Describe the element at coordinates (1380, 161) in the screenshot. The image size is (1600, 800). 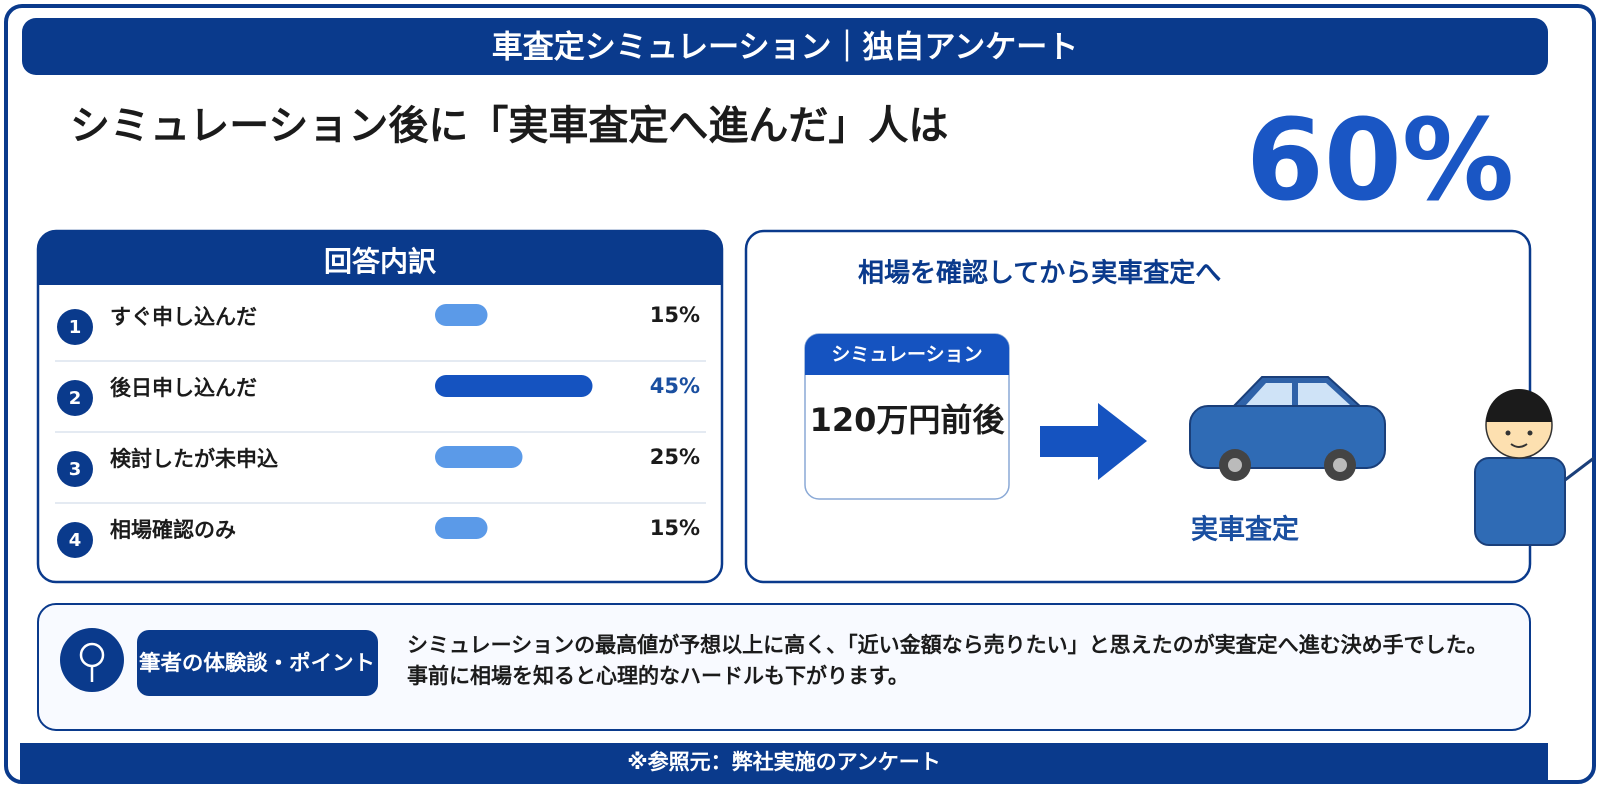
I see `headline-value: 60%` at that location.